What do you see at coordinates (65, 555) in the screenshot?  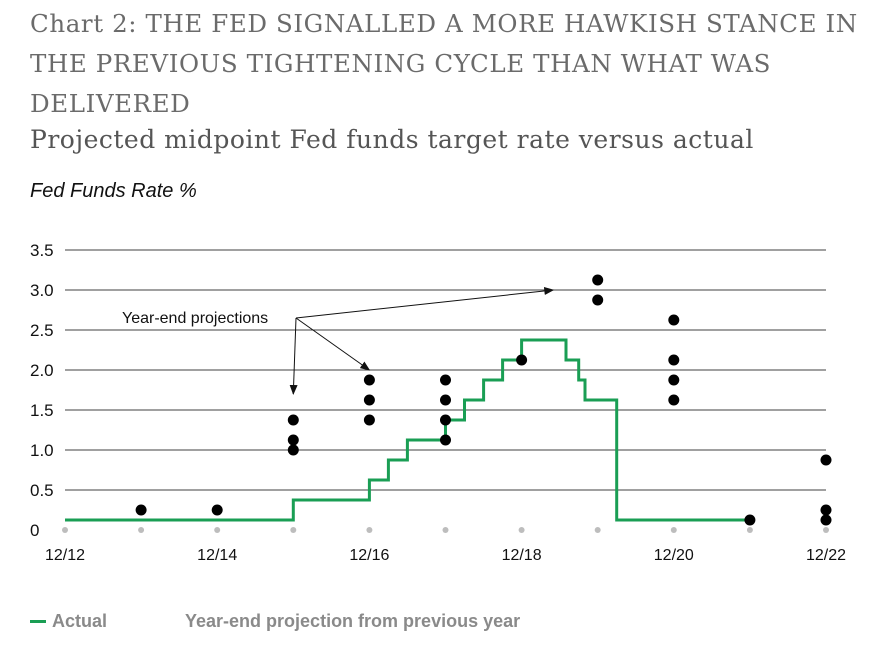 I see `x-tick-label: 12/12` at bounding box center [65, 555].